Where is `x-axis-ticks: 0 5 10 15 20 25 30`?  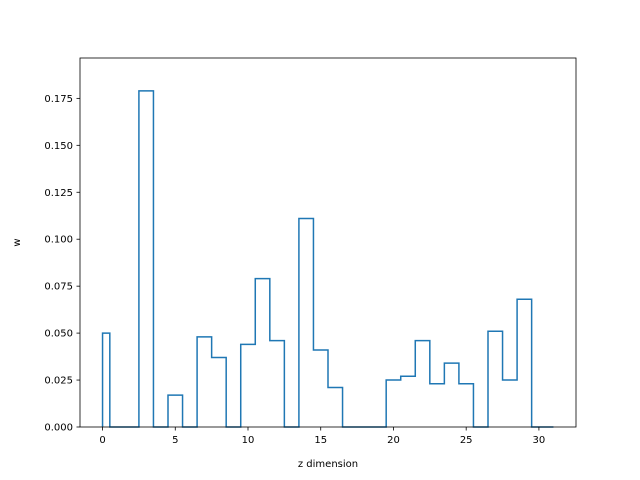
x-axis-ticks: 0 5 10 15 20 25 30 is located at coordinates (322, 436).